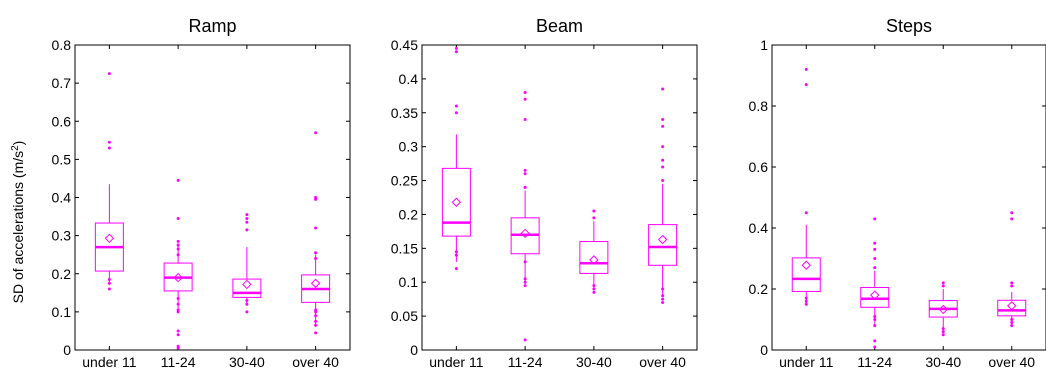  Describe the element at coordinates (404, 316) in the screenshot. I see `y-tick-label: 0.05` at that location.